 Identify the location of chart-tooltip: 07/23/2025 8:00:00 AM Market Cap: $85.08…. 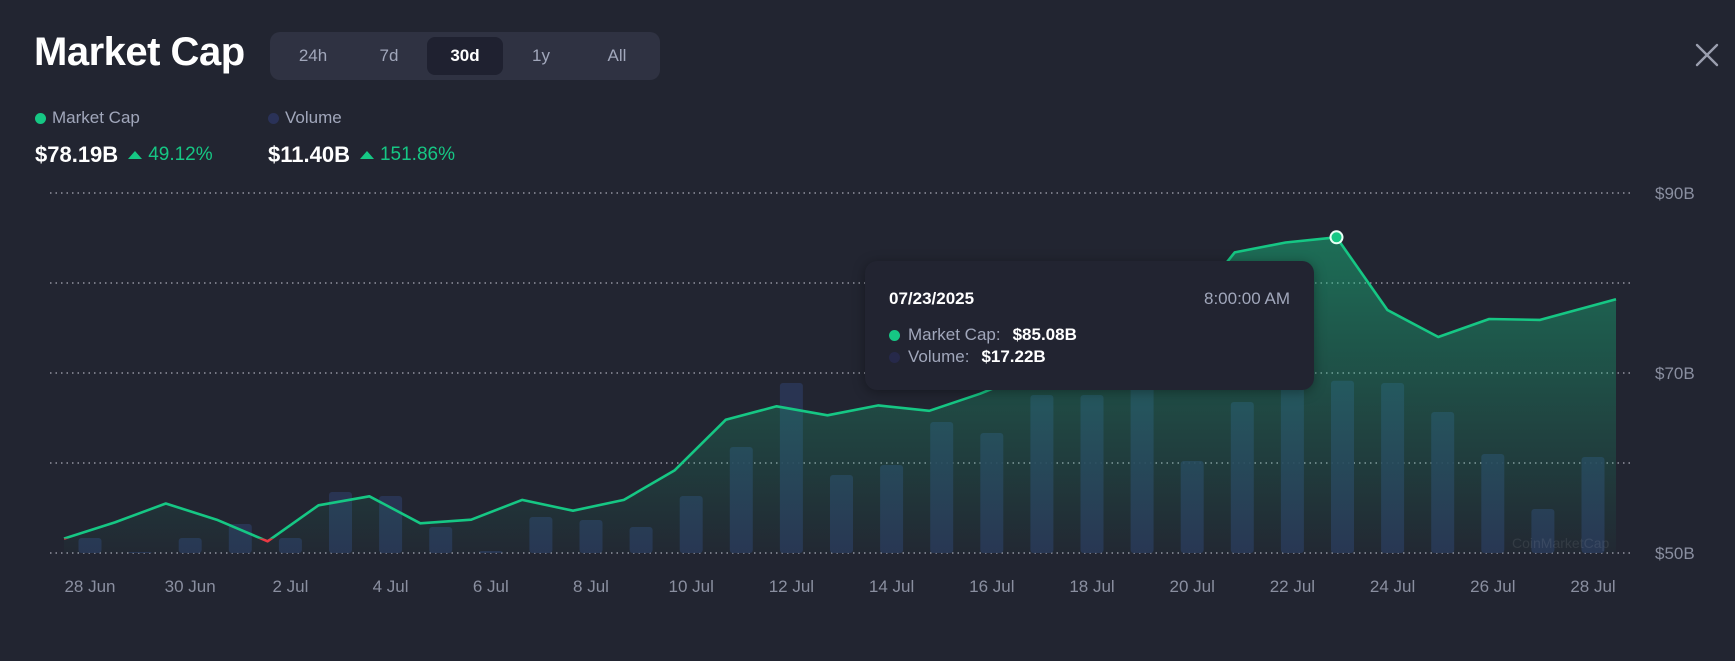
(1089, 325).